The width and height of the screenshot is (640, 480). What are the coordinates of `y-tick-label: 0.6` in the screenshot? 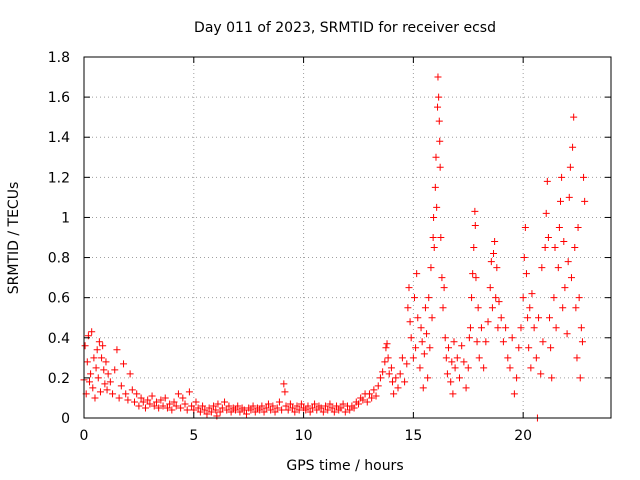 It's located at (59, 299).